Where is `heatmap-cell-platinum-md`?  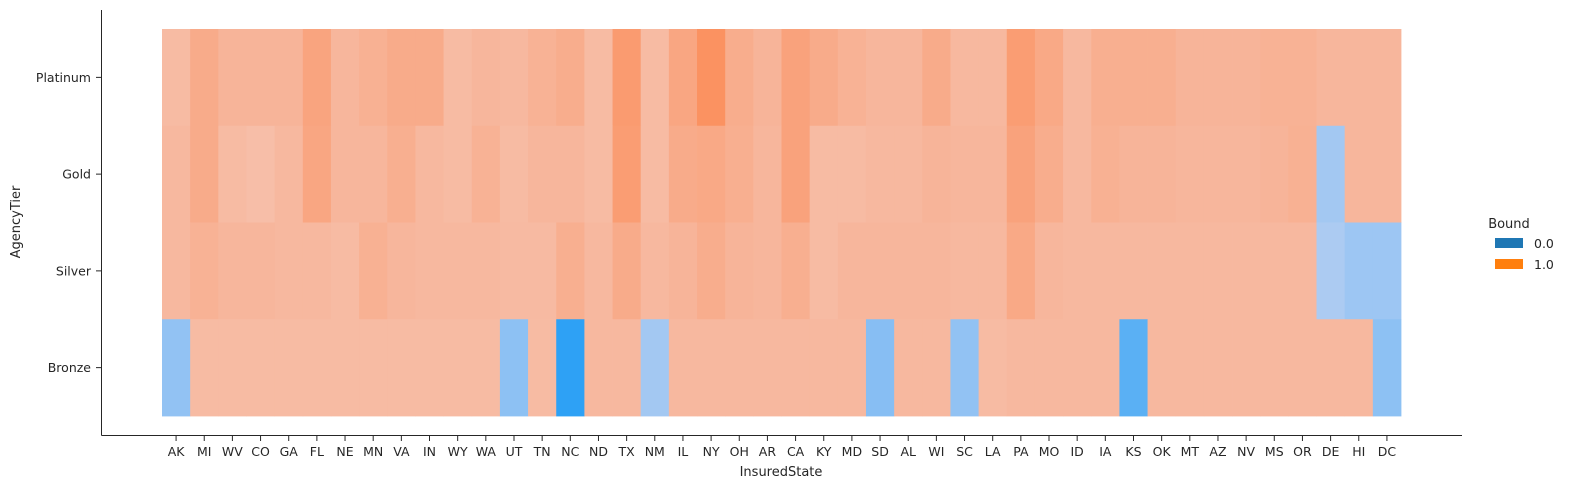 heatmap-cell-platinum-md is located at coordinates (852, 78).